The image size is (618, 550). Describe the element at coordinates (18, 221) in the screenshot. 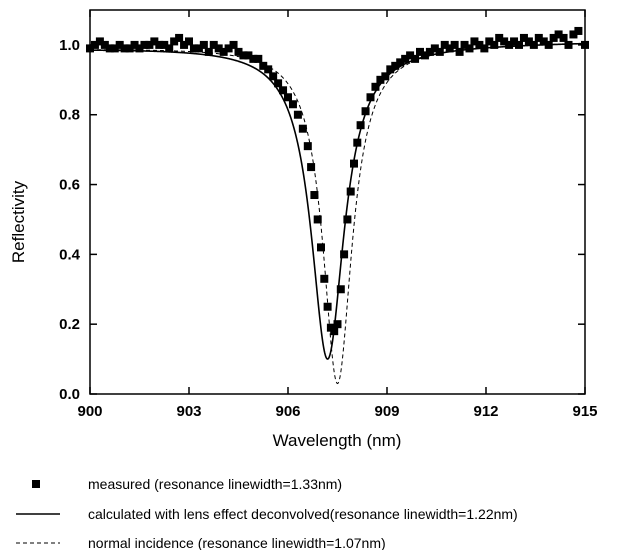

I see `y-axis-title: Reflectivity` at that location.